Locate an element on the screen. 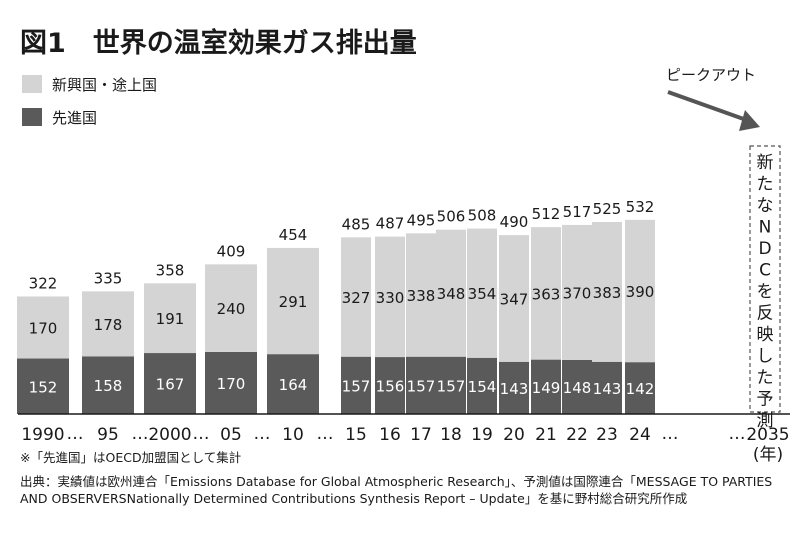  label-total-21: 512 is located at coordinates (546, 214).